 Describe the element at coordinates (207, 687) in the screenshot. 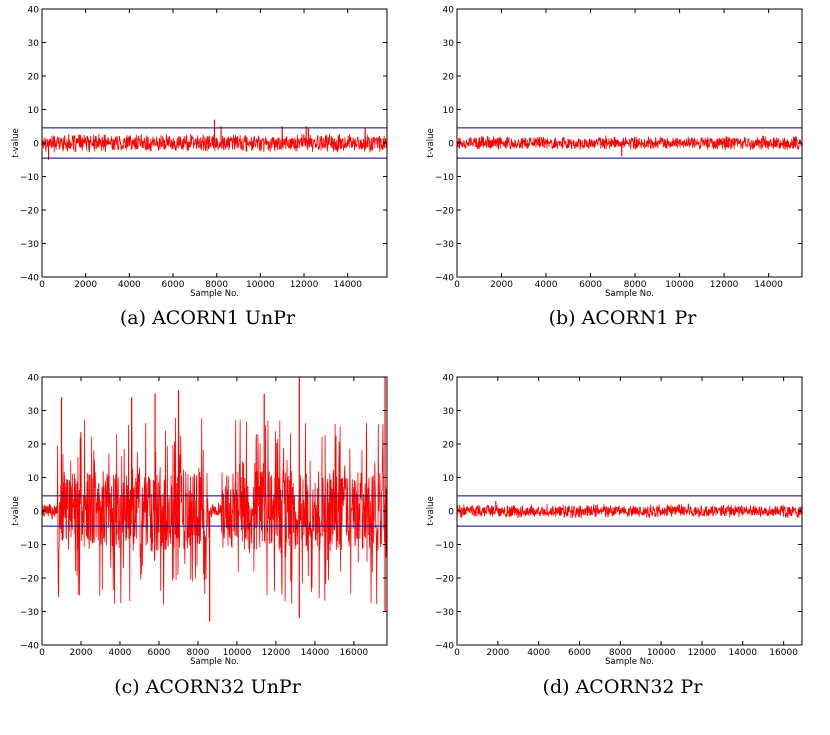

I see `caption-c: (c) ACORN32 UnPr` at that location.